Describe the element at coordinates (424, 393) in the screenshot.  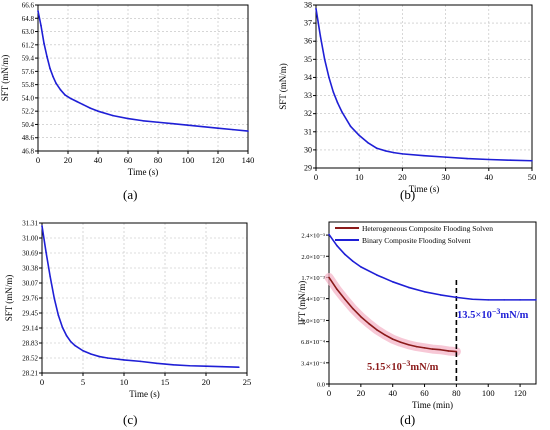
I see `x-tick-label: 60` at that location.